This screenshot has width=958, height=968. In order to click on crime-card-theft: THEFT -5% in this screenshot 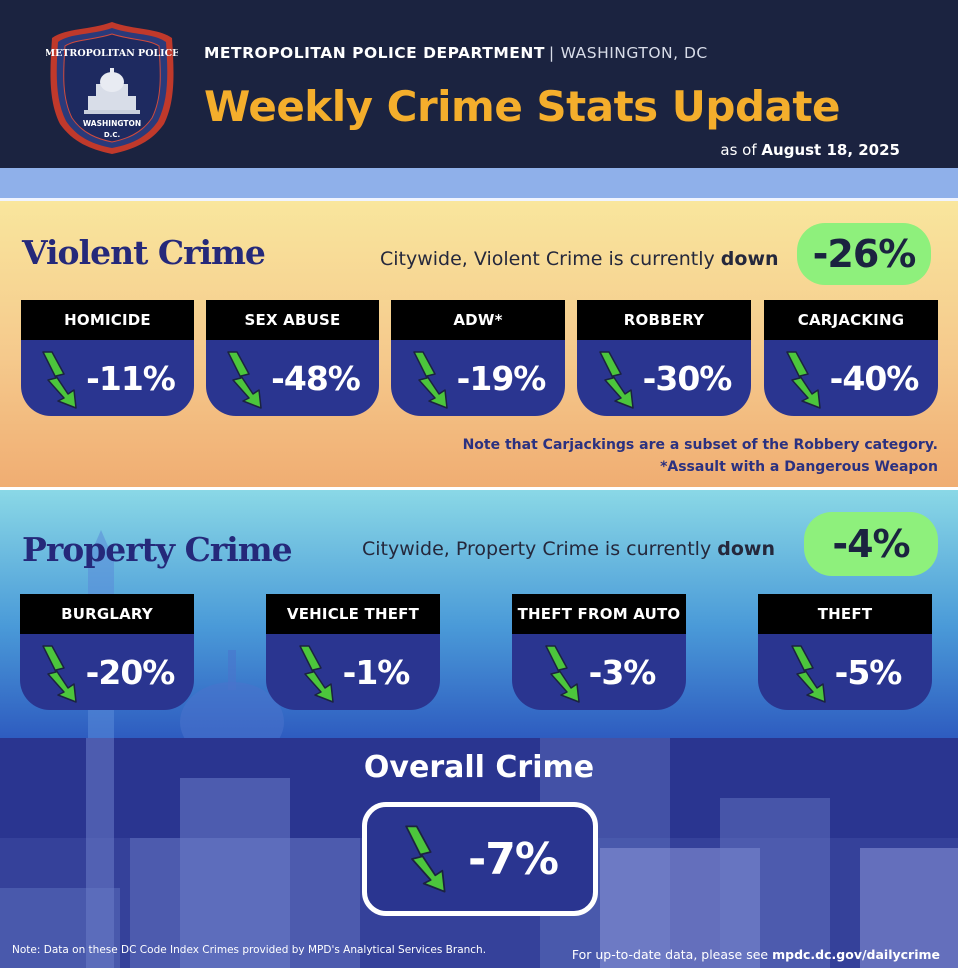, I will do `click(845, 652)`.